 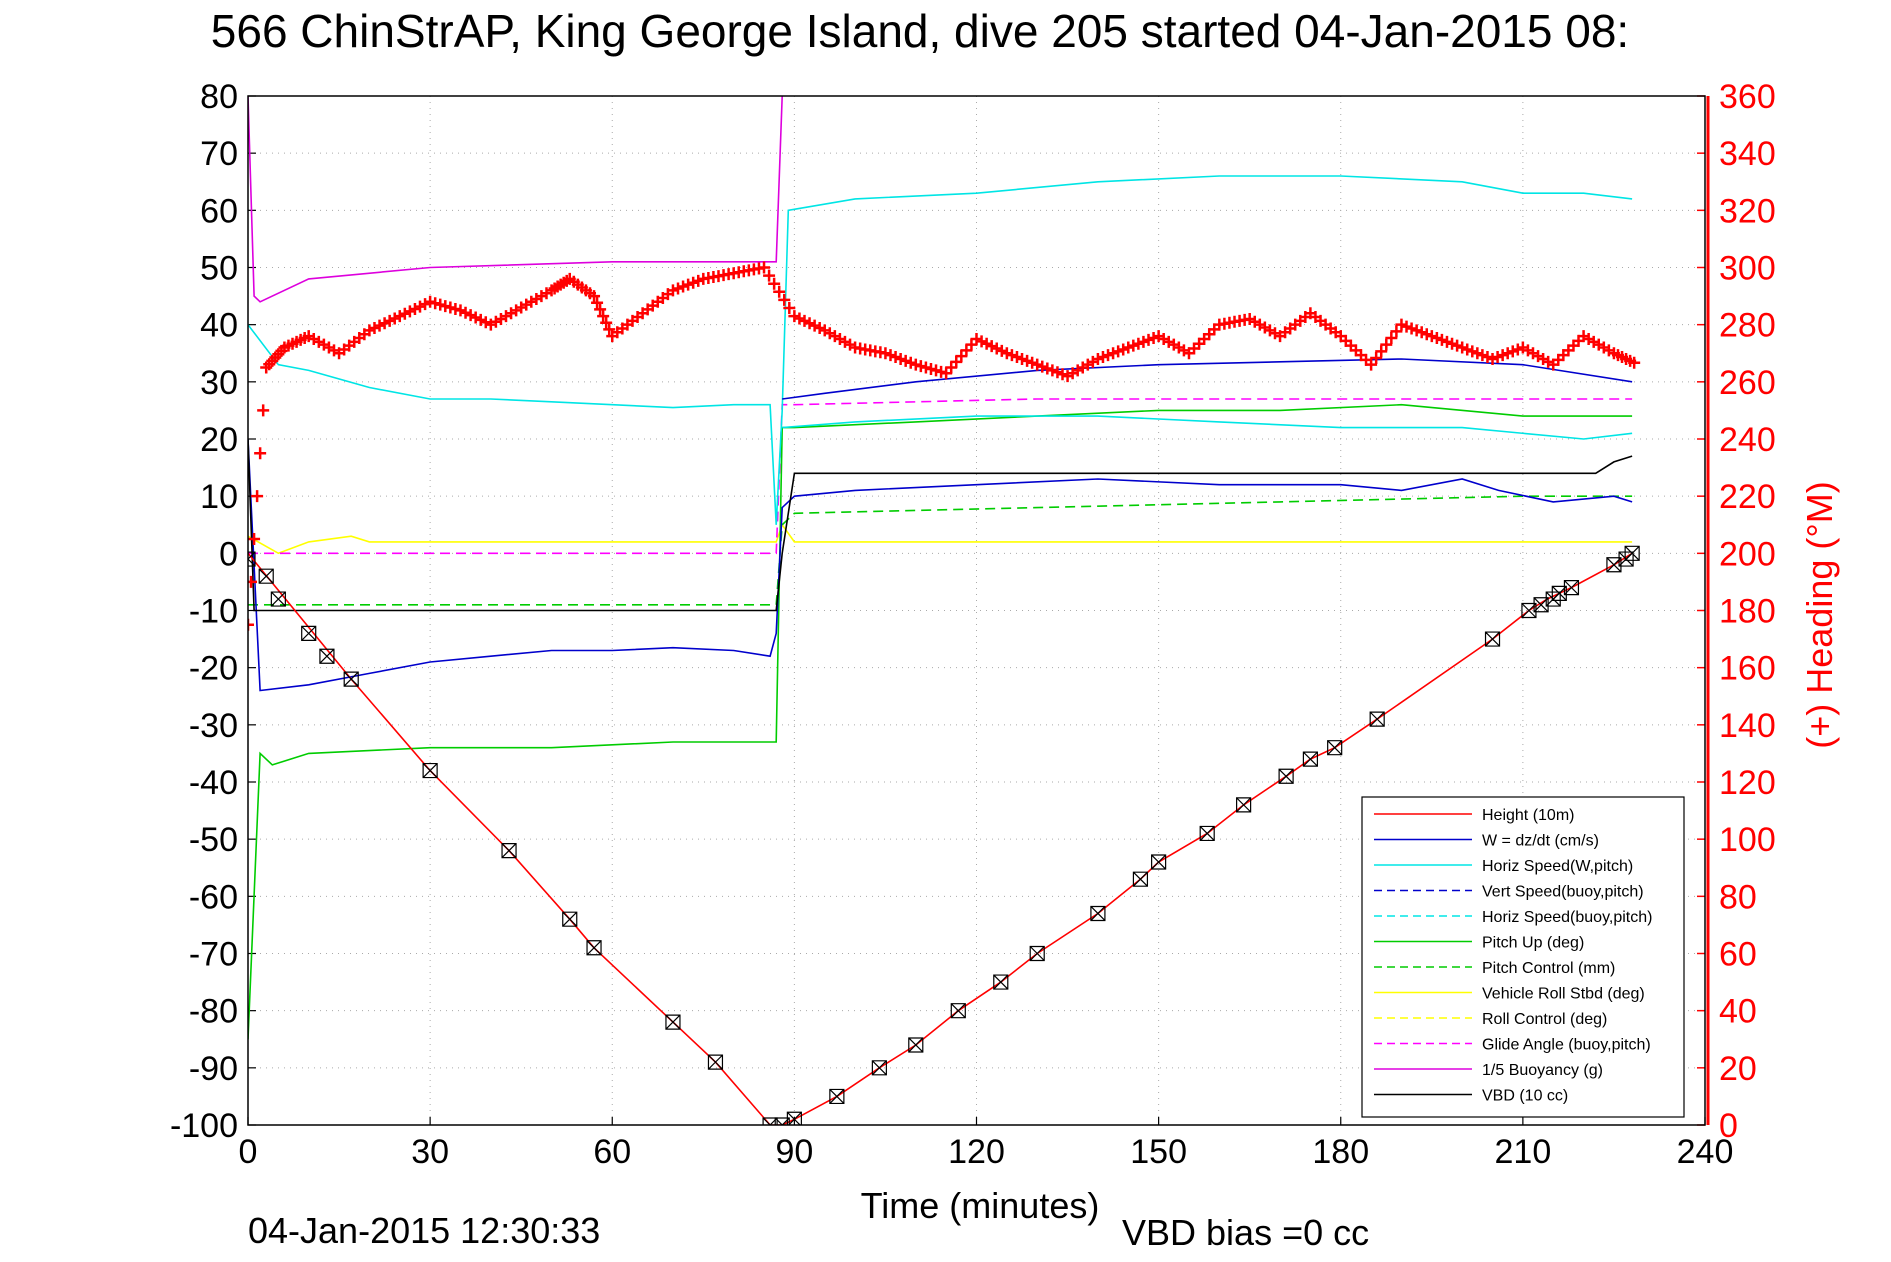 What do you see at coordinates (980, 1205) in the screenshot?
I see `x-axis-label: Time (minutes)` at bounding box center [980, 1205].